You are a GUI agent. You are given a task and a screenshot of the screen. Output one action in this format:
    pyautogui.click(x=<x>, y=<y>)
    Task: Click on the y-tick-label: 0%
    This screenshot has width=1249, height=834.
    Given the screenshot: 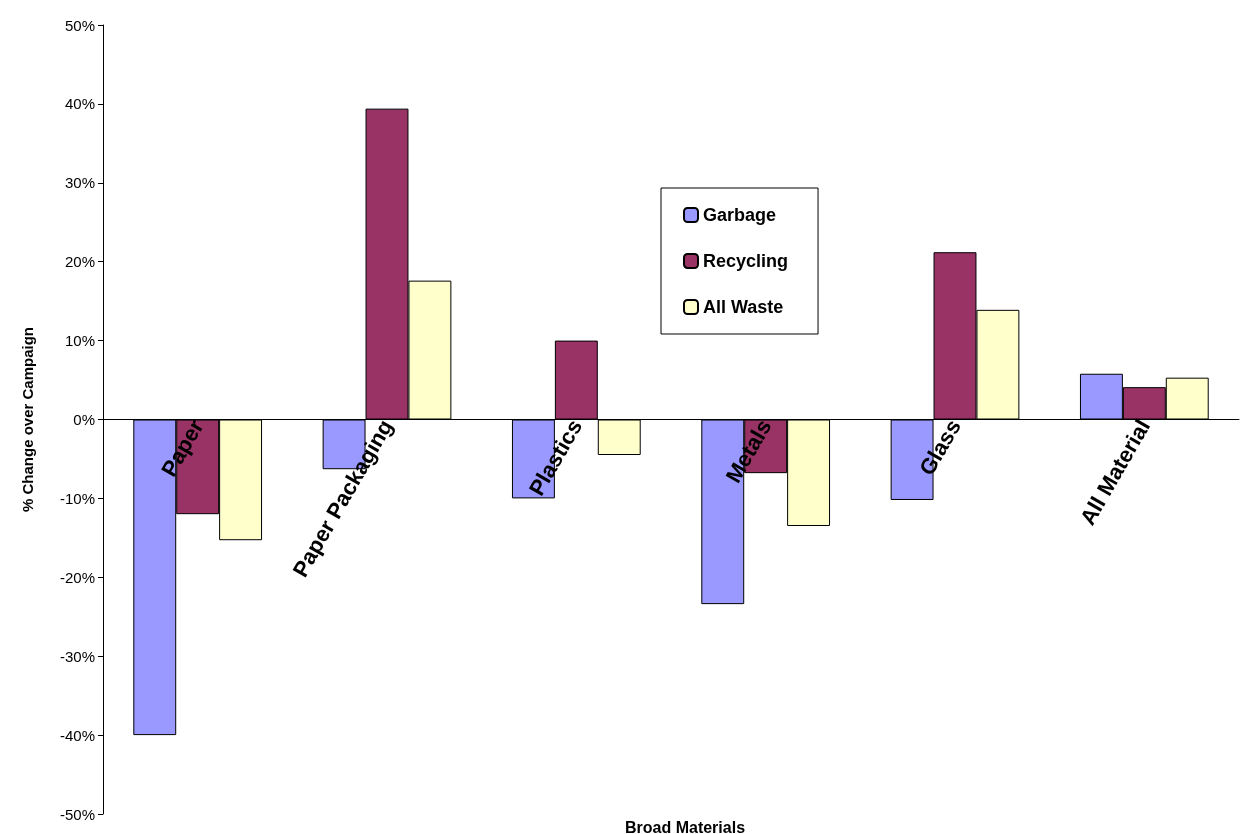 What is the action you would take?
    pyautogui.click(x=84, y=419)
    